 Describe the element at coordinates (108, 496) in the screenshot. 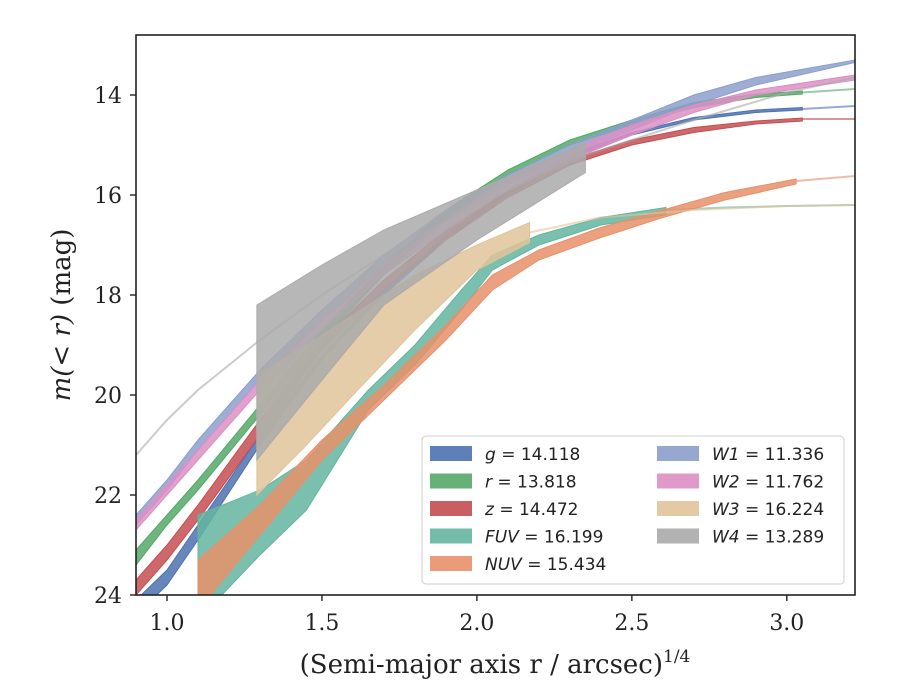

I see `y-tick-label: 22` at that location.